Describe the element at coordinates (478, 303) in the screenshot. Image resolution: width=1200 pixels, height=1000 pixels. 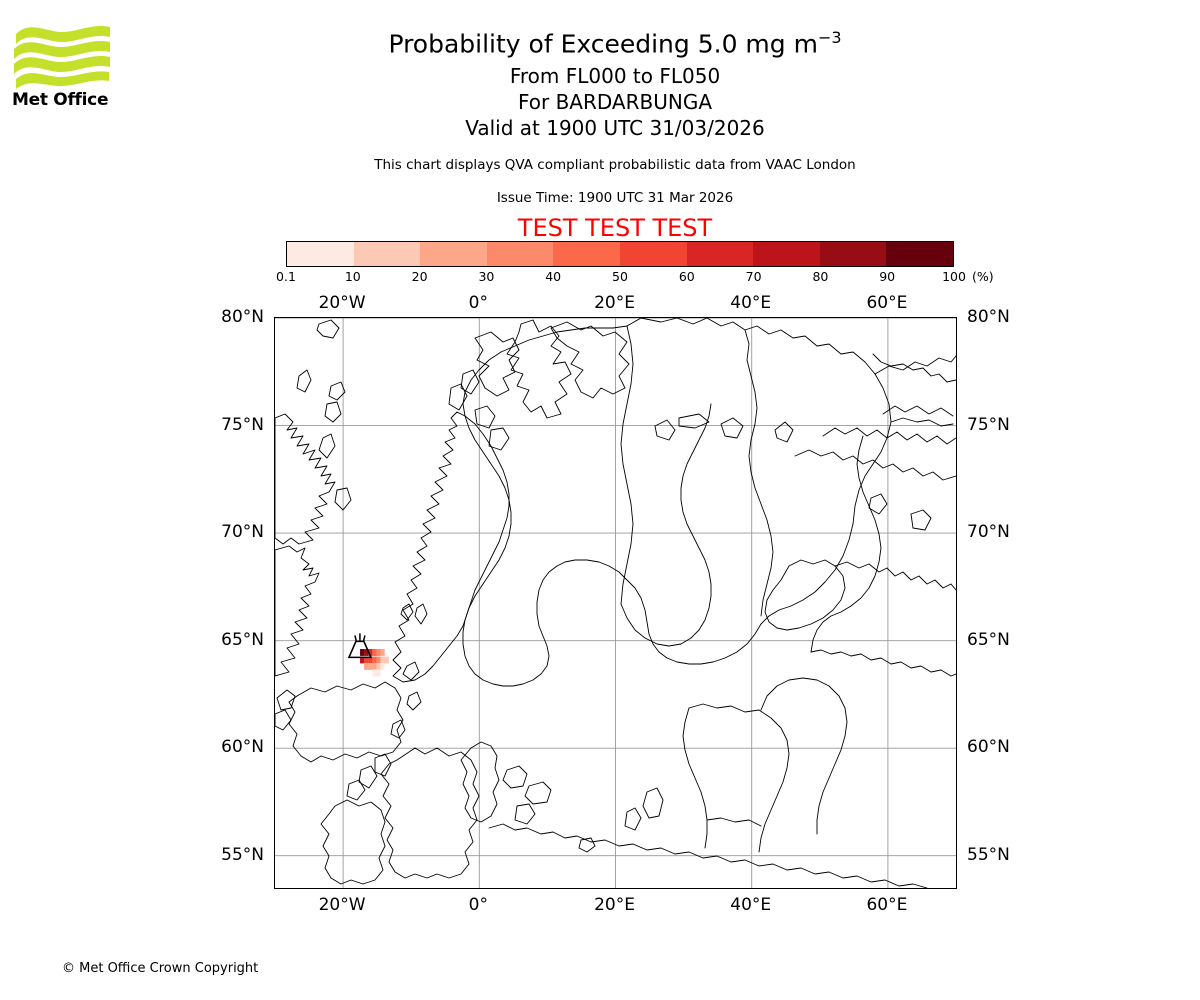
I see `lon-label-top-0°: 0°` at that location.